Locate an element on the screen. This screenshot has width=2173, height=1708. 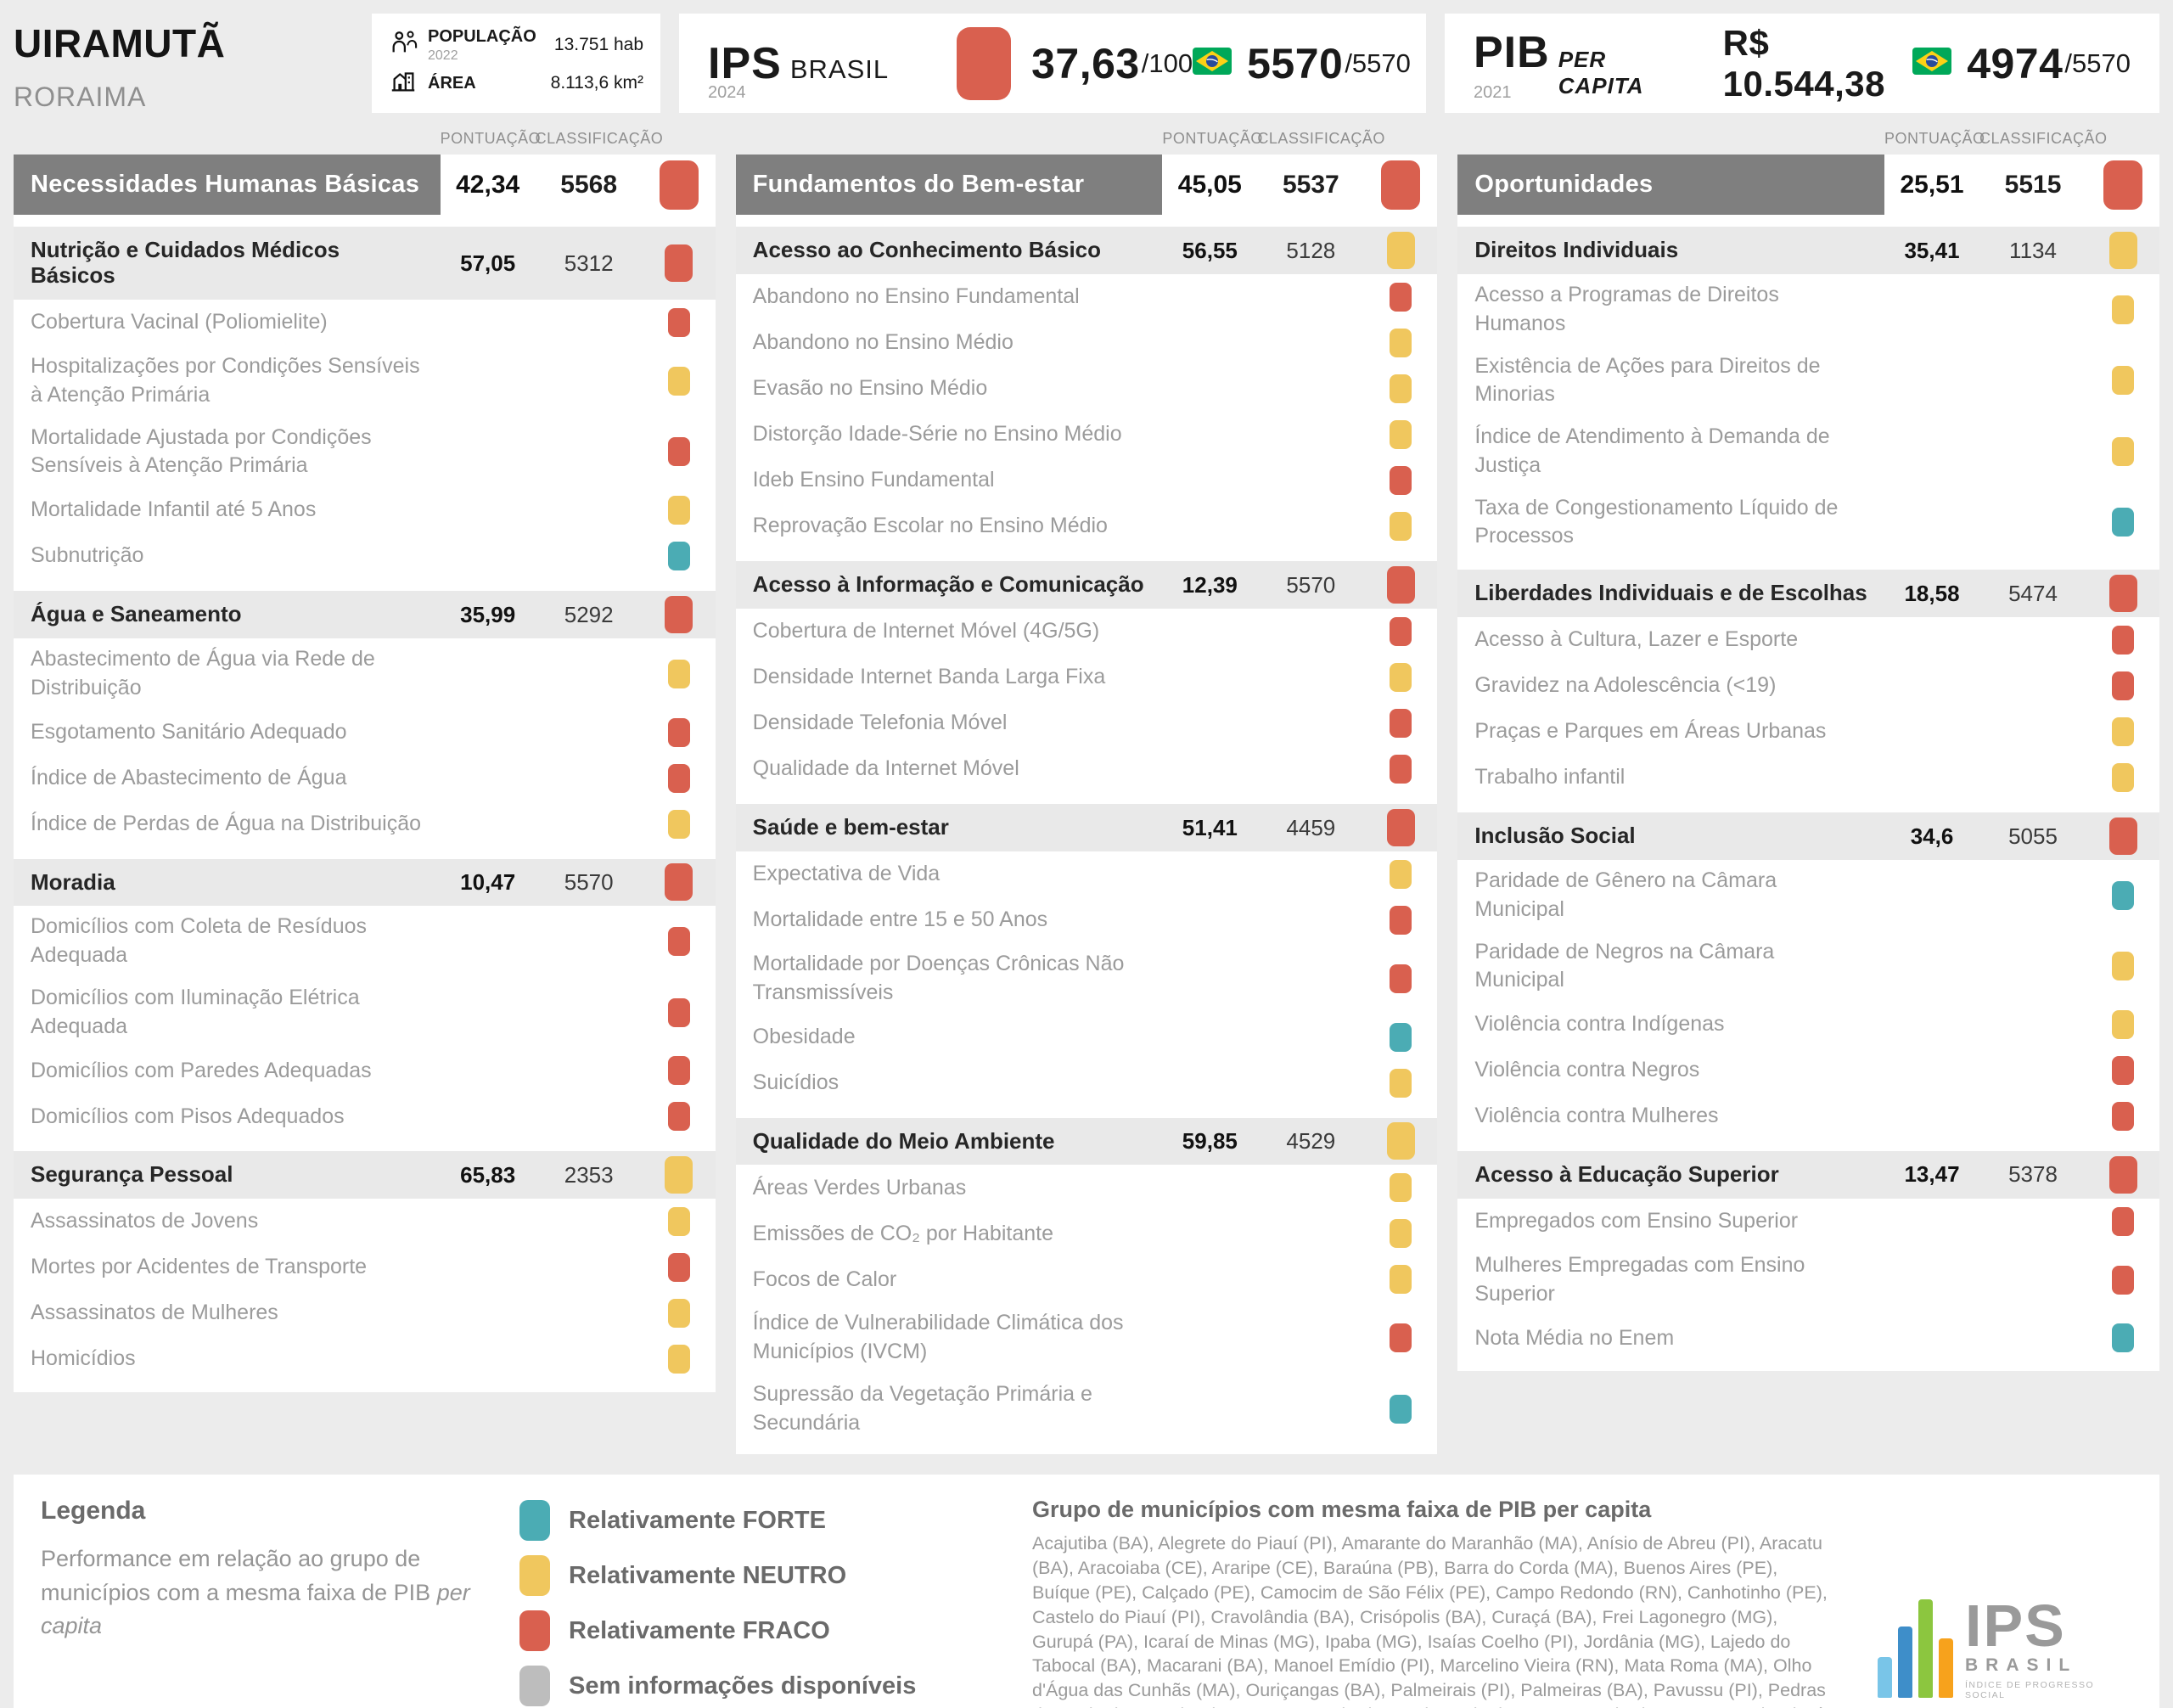
indicator-row: Subnutrição is located at coordinates (365, 556).